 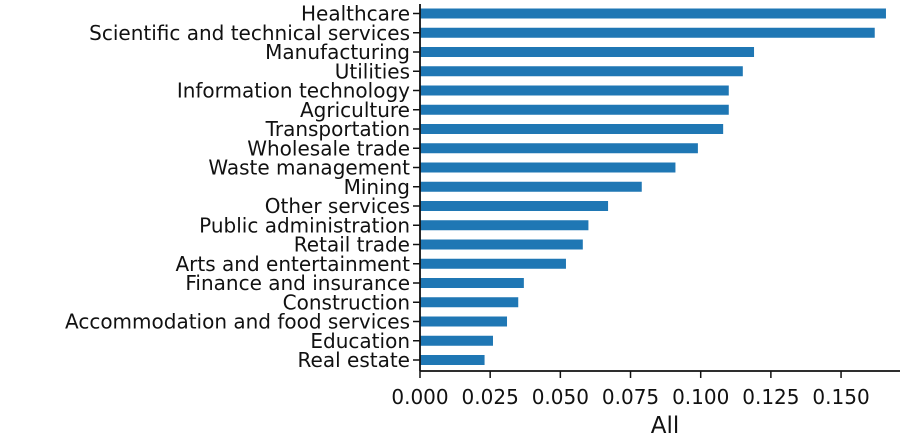 I want to click on x-tick-label: 0.025, so click(x=490, y=397).